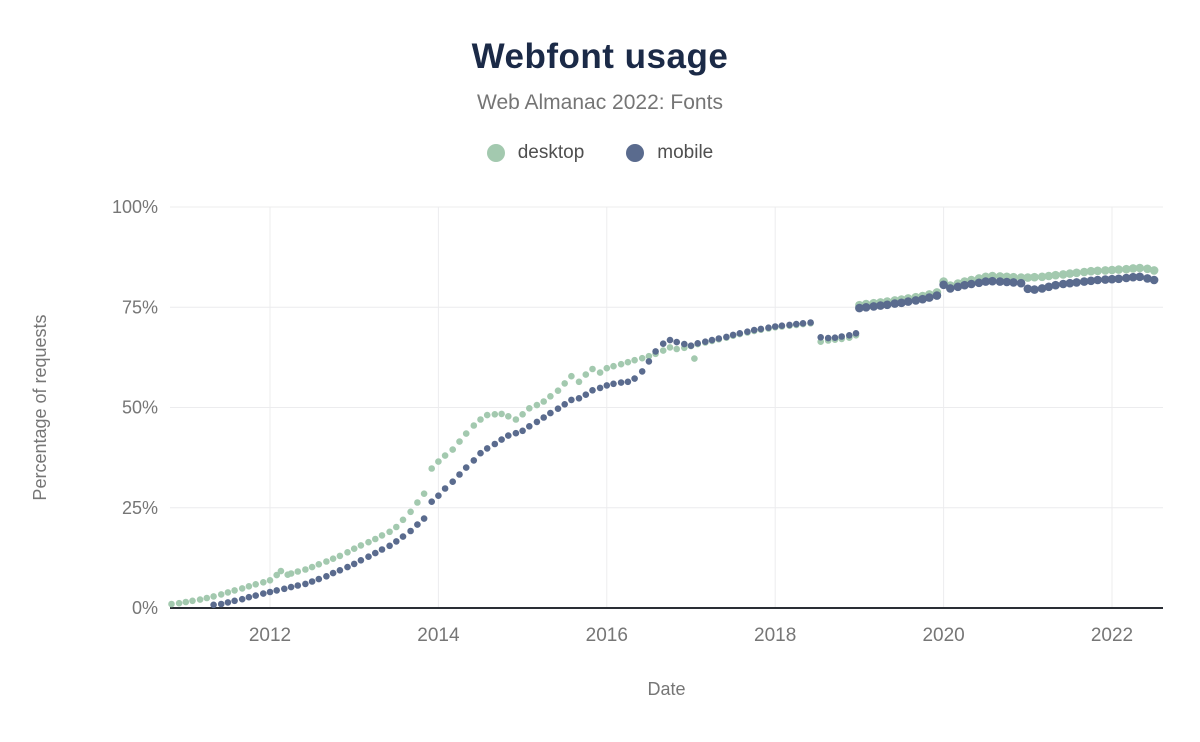 The image size is (1200, 742). Describe the element at coordinates (40, 407) in the screenshot. I see `y-axis-title: Percentage of requests` at that location.